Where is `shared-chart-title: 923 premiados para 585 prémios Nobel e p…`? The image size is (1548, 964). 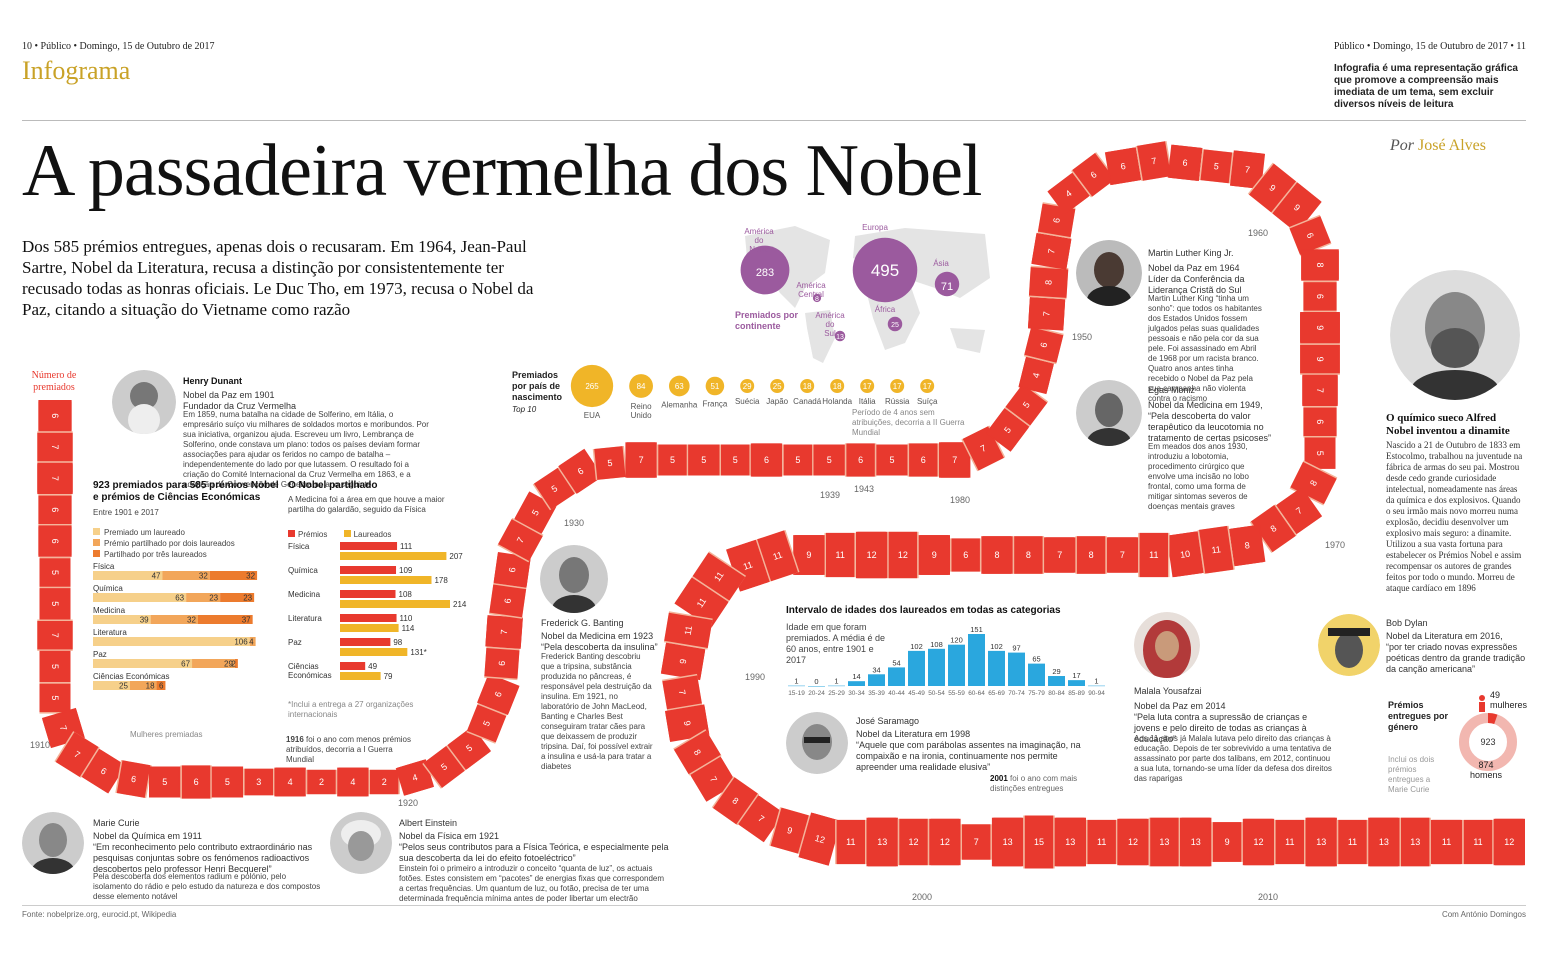
shared-chart-title: 923 premiados para 585 prémios Nobel e p… is located at coordinates (186, 491).